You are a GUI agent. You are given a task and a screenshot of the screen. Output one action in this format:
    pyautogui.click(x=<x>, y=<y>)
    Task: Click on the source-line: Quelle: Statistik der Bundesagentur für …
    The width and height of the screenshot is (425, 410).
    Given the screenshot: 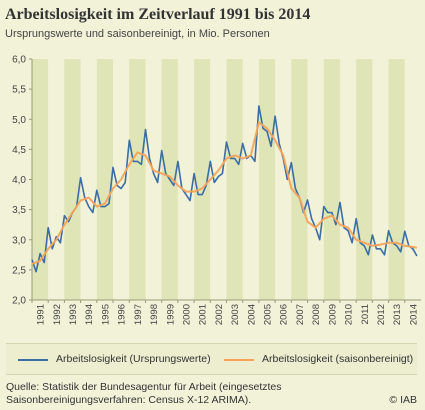 What is the action you would take?
    pyautogui.click(x=144, y=387)
    